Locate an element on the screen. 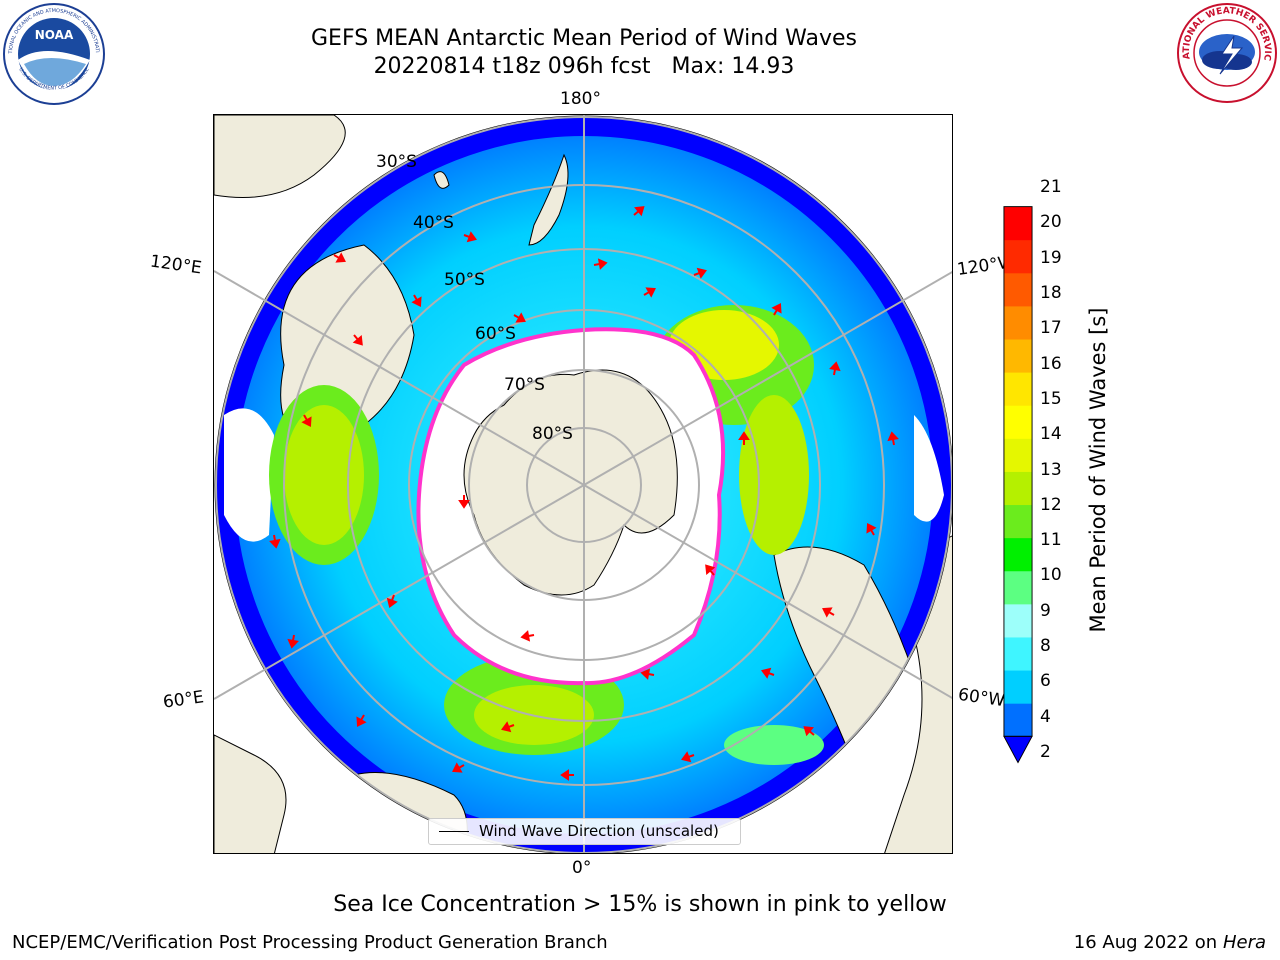 The image size is (1280, 960). colorbar-tick-label: 15 is located at coordinates (1051, 398).